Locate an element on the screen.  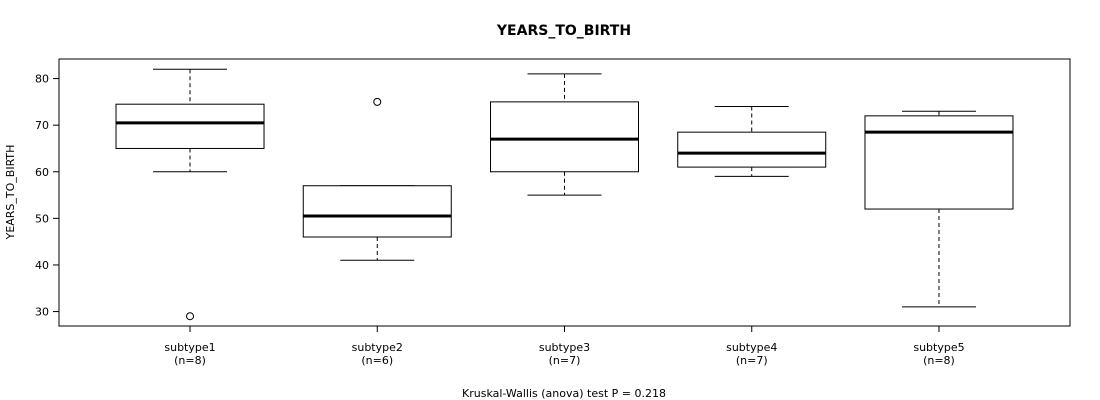
box-subtype1 is located at coordinates (190, 194).